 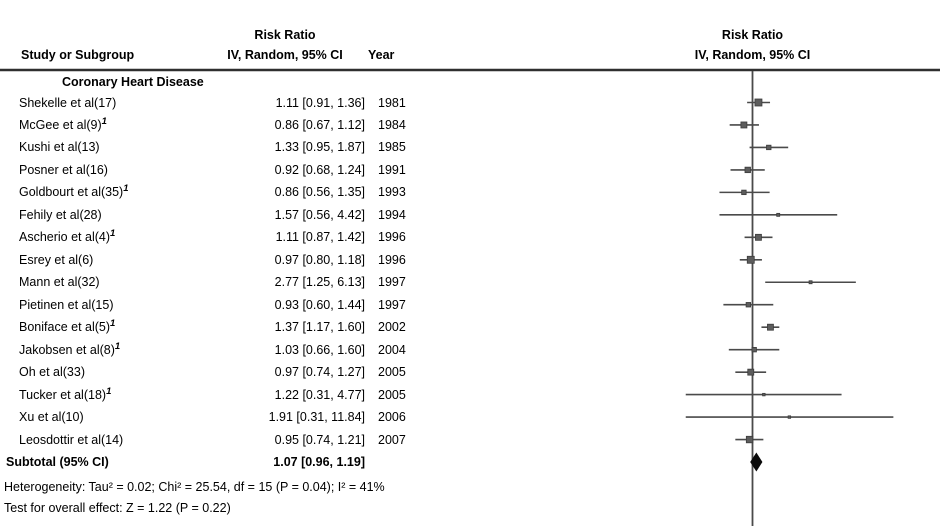 I want to click on subgroup-title: Coronary Heart Disease, so click(x=133, y=82).